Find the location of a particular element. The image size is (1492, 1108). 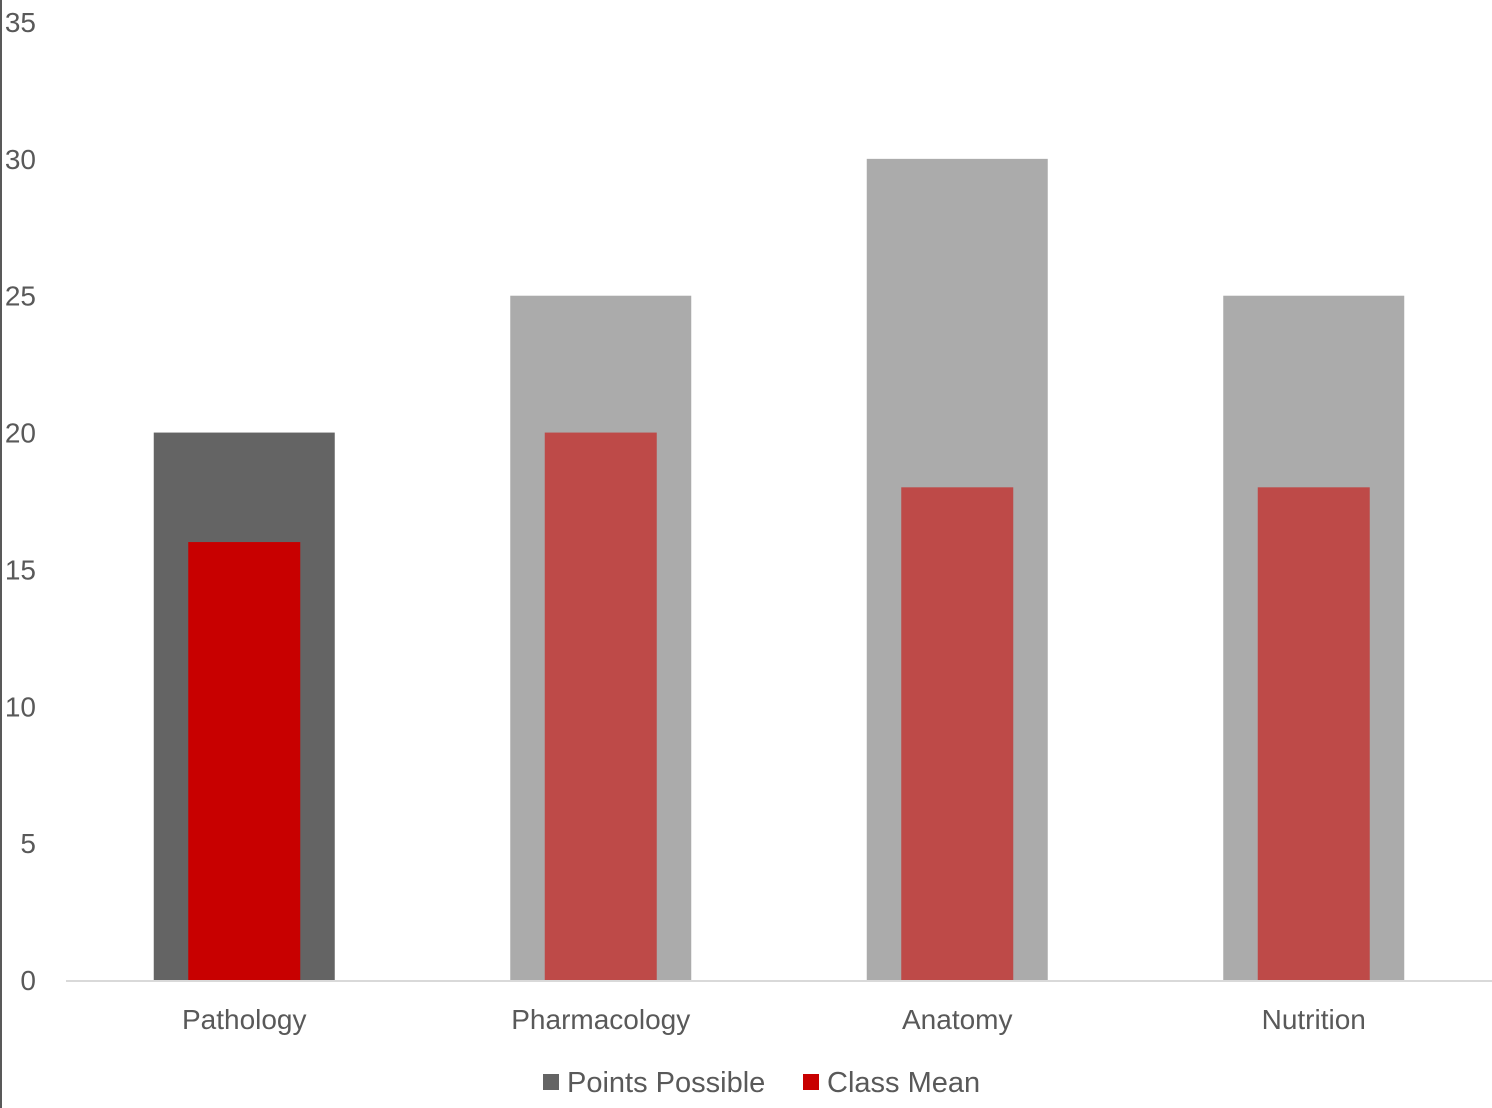

bar-class-mean-pharmacology is located at coordinates (600, 706).